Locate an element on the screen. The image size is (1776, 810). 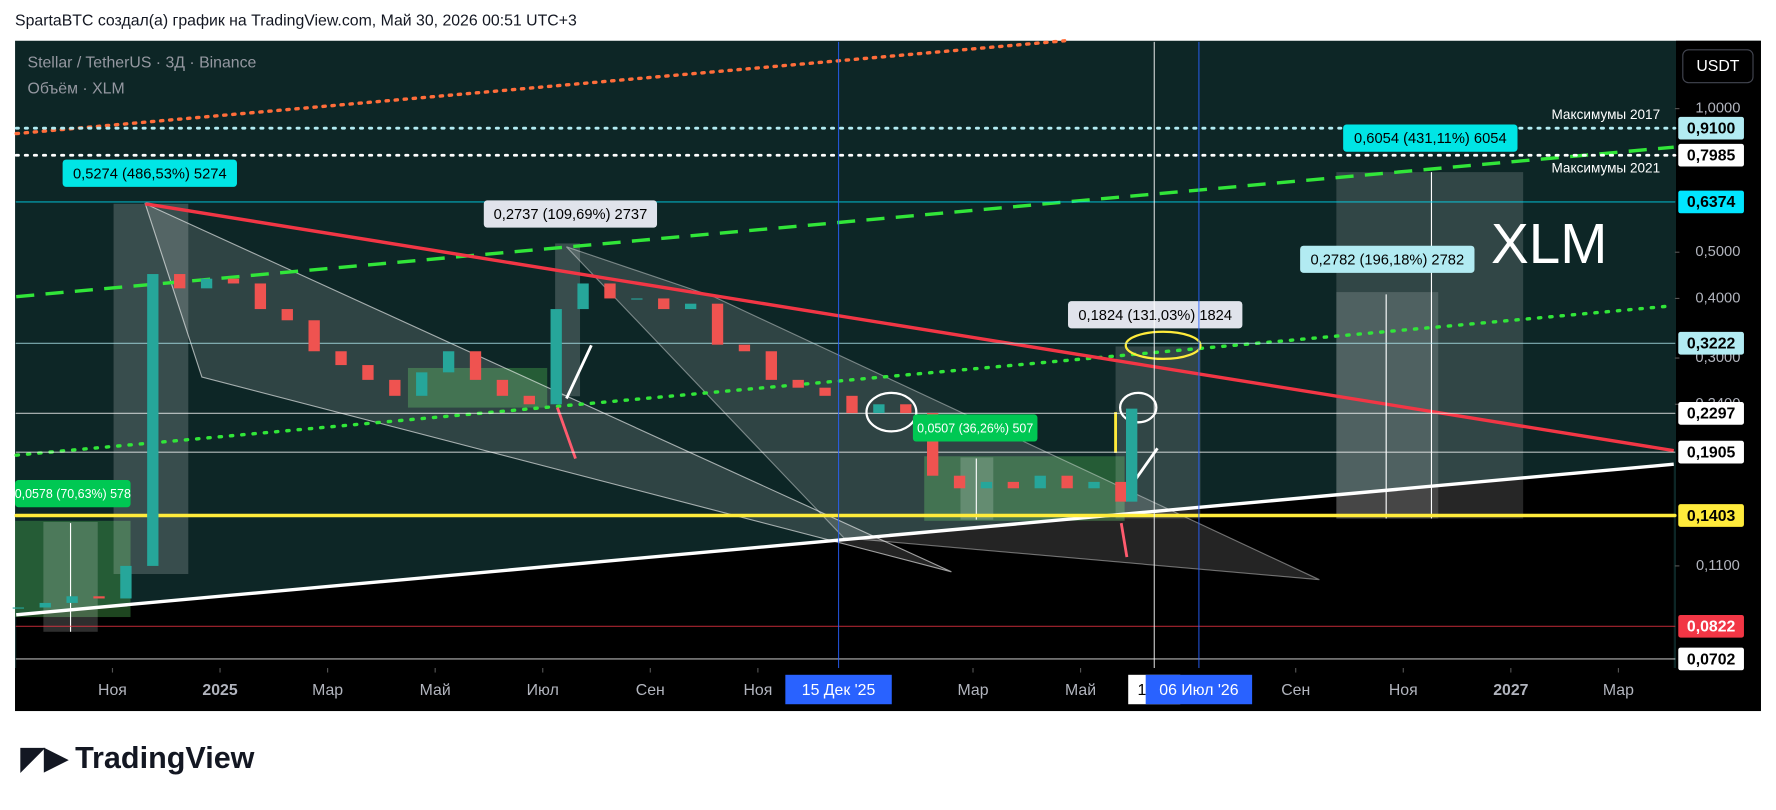
range-box is located at coordinates (1024, 488).